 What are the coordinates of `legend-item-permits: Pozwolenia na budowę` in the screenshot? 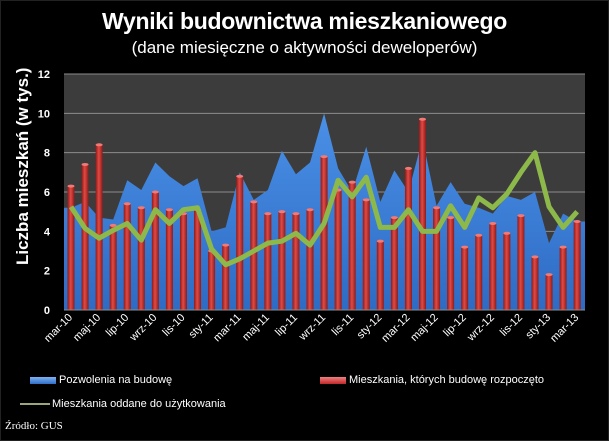 It's located at (101, 380).